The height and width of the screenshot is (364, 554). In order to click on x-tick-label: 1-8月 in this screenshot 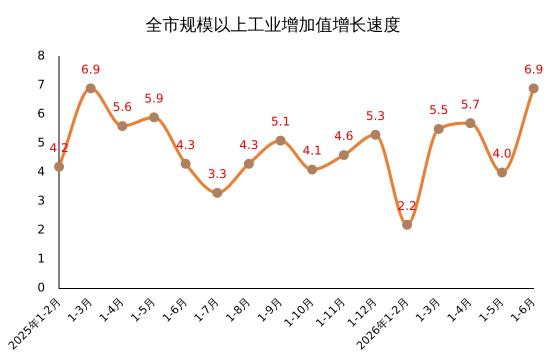, I will do `click(238, 310)`.